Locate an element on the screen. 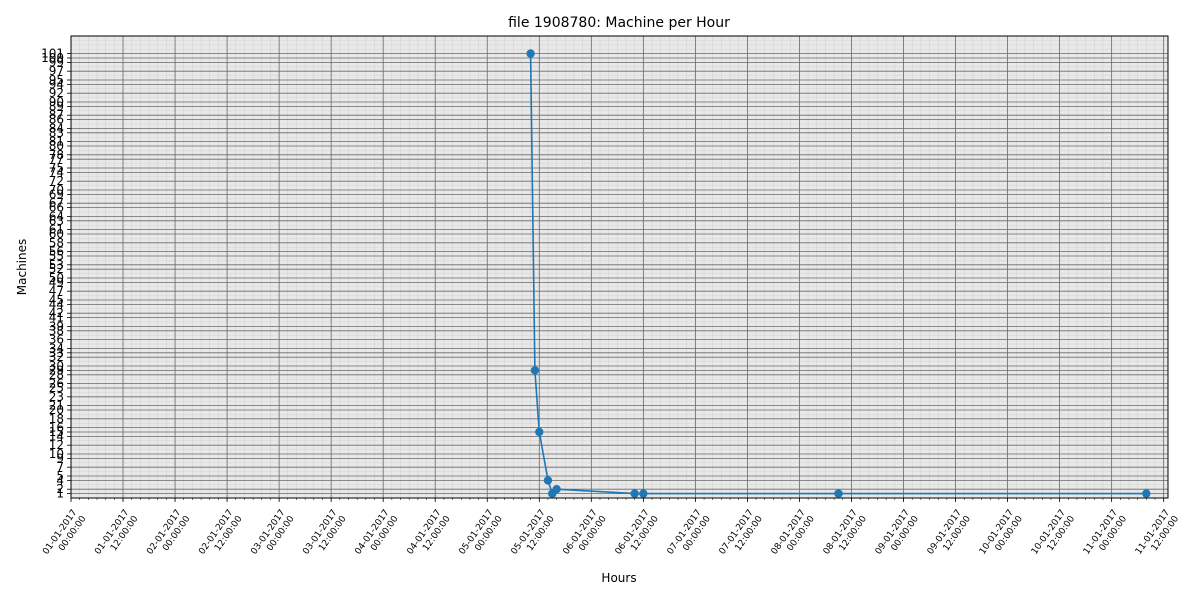  x-tick-label: 04-01-201700:00:00 is located at coordinates (376, 535).